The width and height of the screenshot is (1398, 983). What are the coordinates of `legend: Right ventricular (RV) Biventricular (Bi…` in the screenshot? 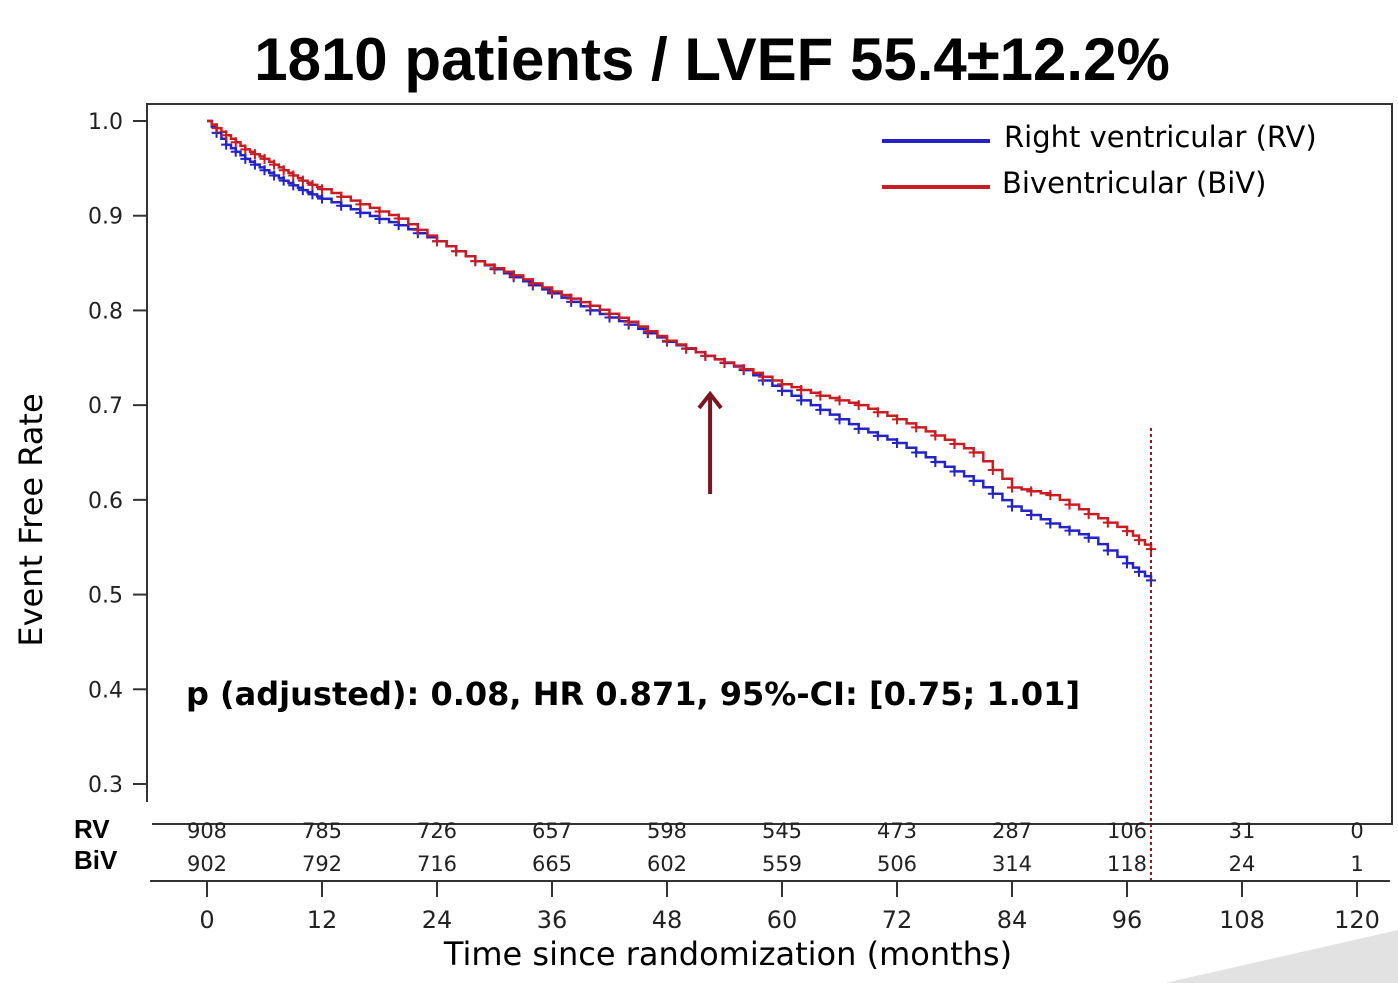 It's located at (1099, 160).